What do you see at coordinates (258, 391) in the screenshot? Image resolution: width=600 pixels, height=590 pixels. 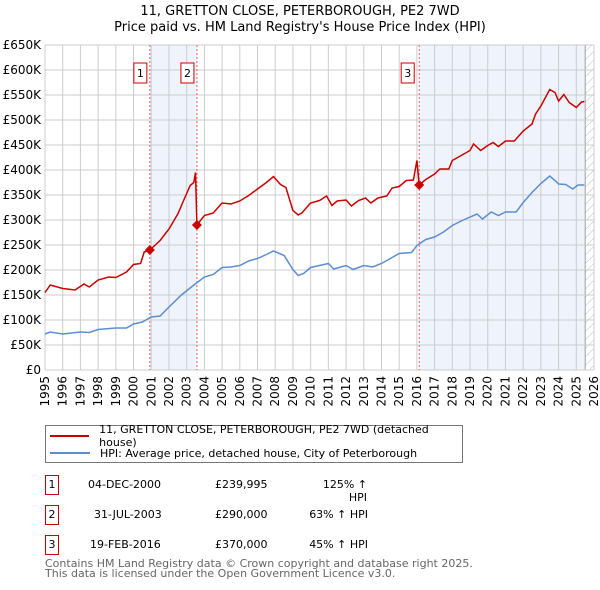 I see `x-tick-label: 2007` at bounding box center [258, 391].